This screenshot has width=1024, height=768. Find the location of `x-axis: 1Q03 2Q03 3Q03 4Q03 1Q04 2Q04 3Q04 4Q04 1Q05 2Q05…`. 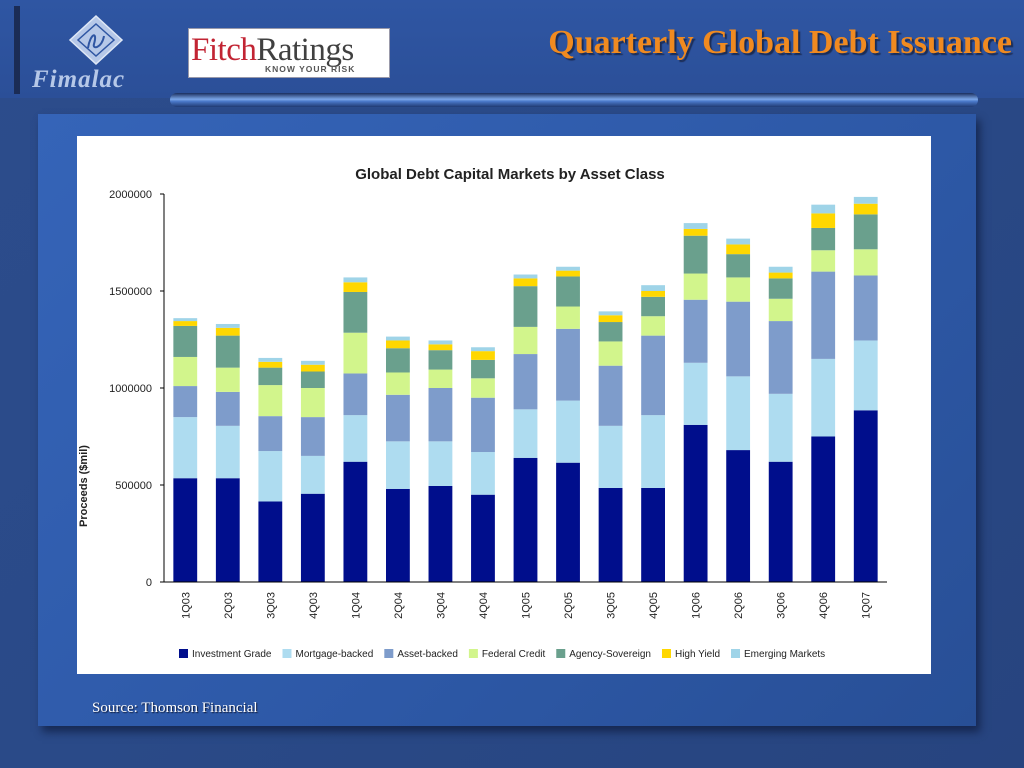

x-axis: 1Q03 2Q03 3Q03 4Q03 1Q04 2Q04 3Q04 4Q04 1Q05 2Q05… is located at coordinates (525, 600).